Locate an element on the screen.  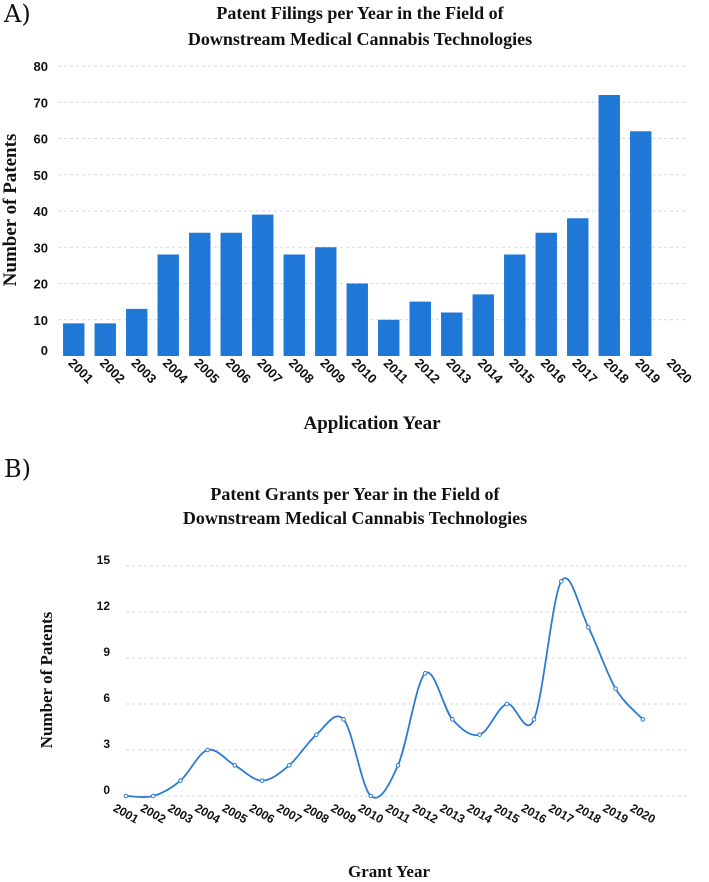
panel-a-x-tick-label: 2004 is located at coordinates (176, 371).